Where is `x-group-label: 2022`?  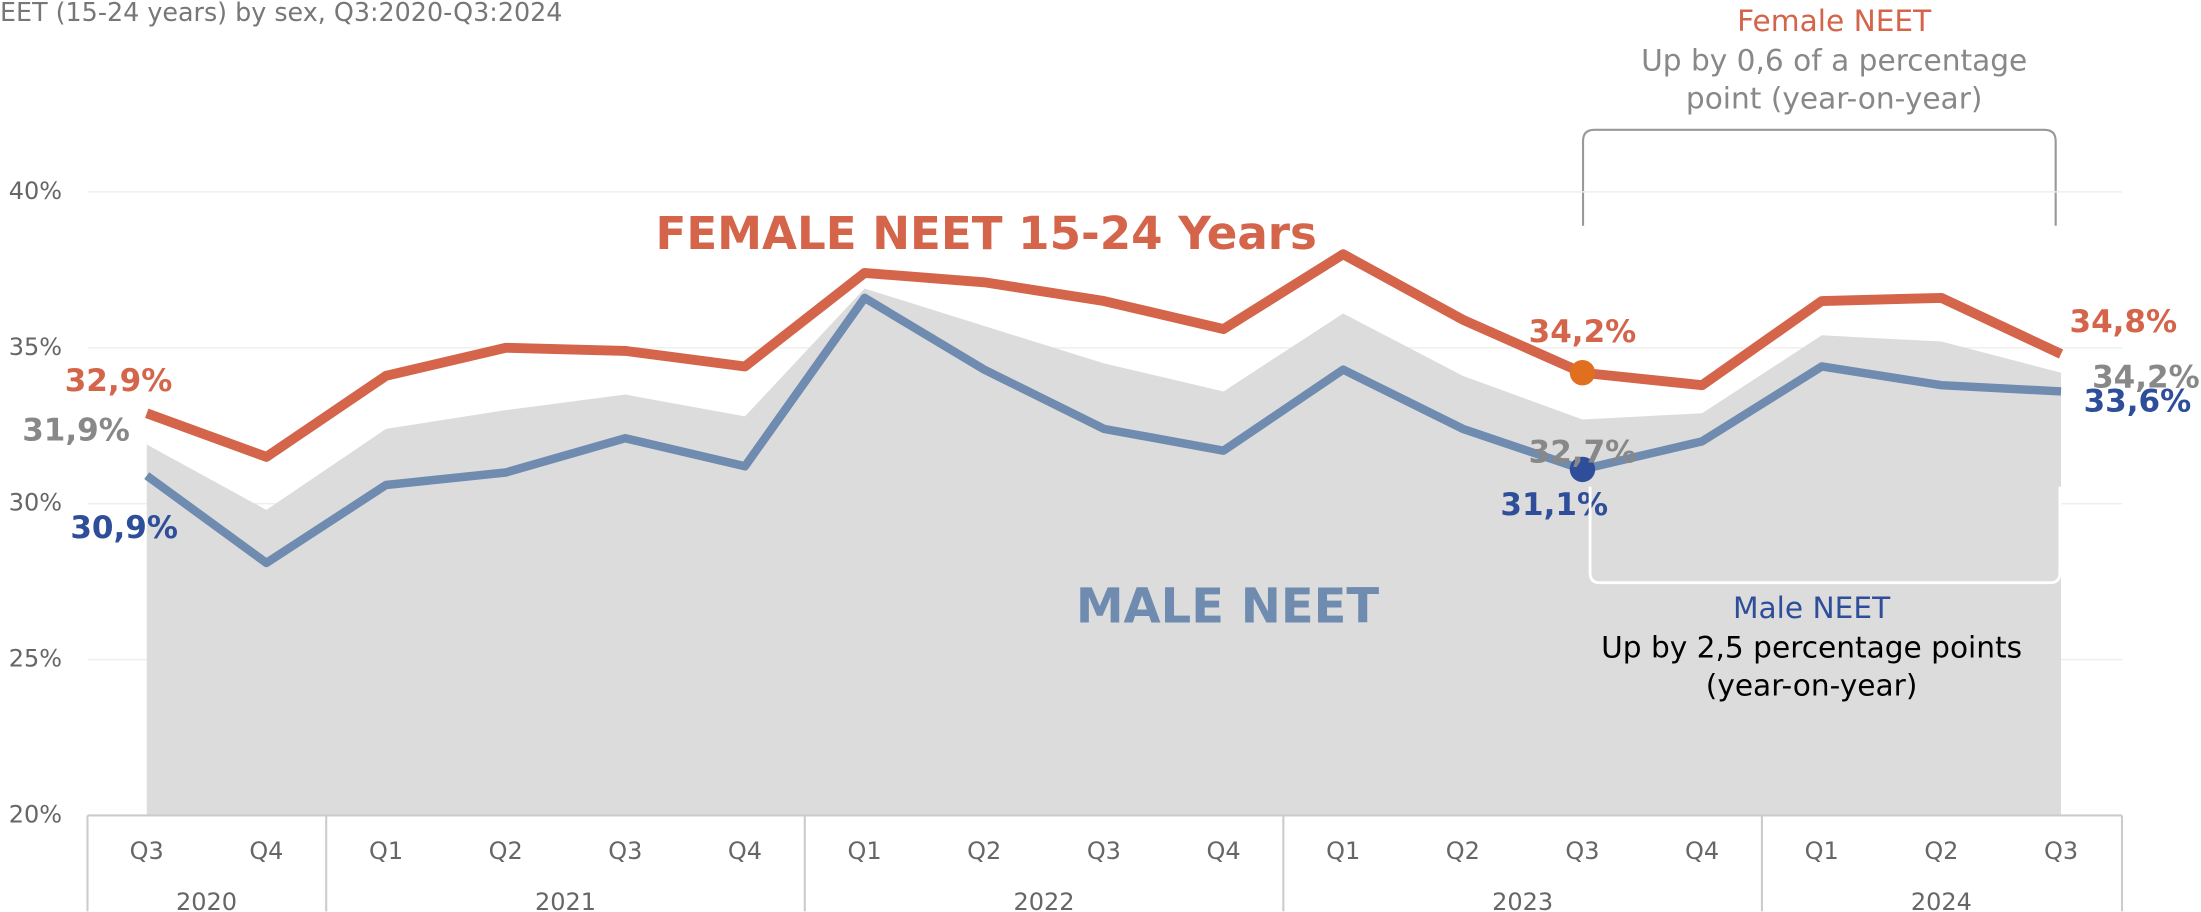
x-group-label: 2022 is located at coordinates (1044, 900).